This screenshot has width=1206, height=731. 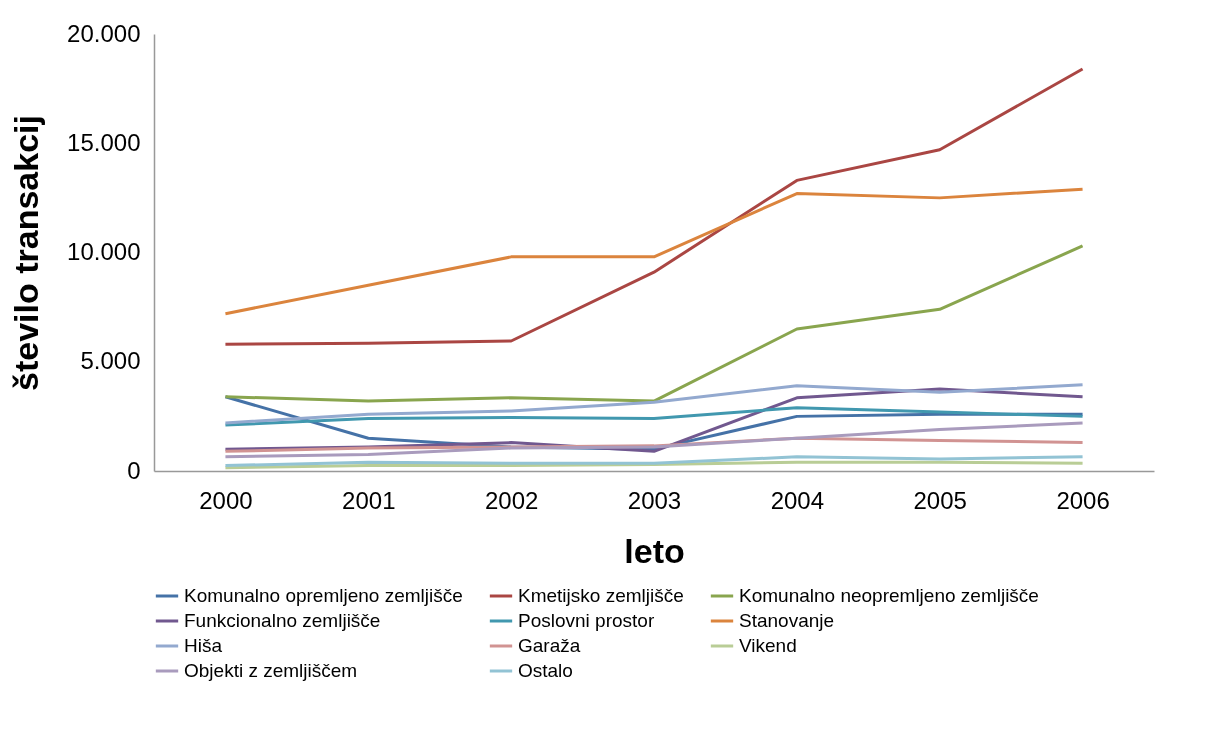 I want to click on x-tick-label: 2001, so click(x=369, y=500).